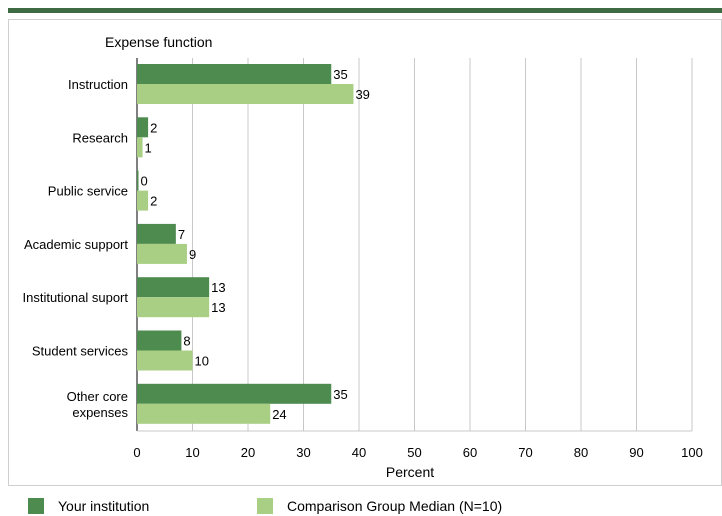 The image size is (722, 516). Describe the element at coordinates (248, 452) in the screenshot. I see `x-tick-label-20: 20` at that location.